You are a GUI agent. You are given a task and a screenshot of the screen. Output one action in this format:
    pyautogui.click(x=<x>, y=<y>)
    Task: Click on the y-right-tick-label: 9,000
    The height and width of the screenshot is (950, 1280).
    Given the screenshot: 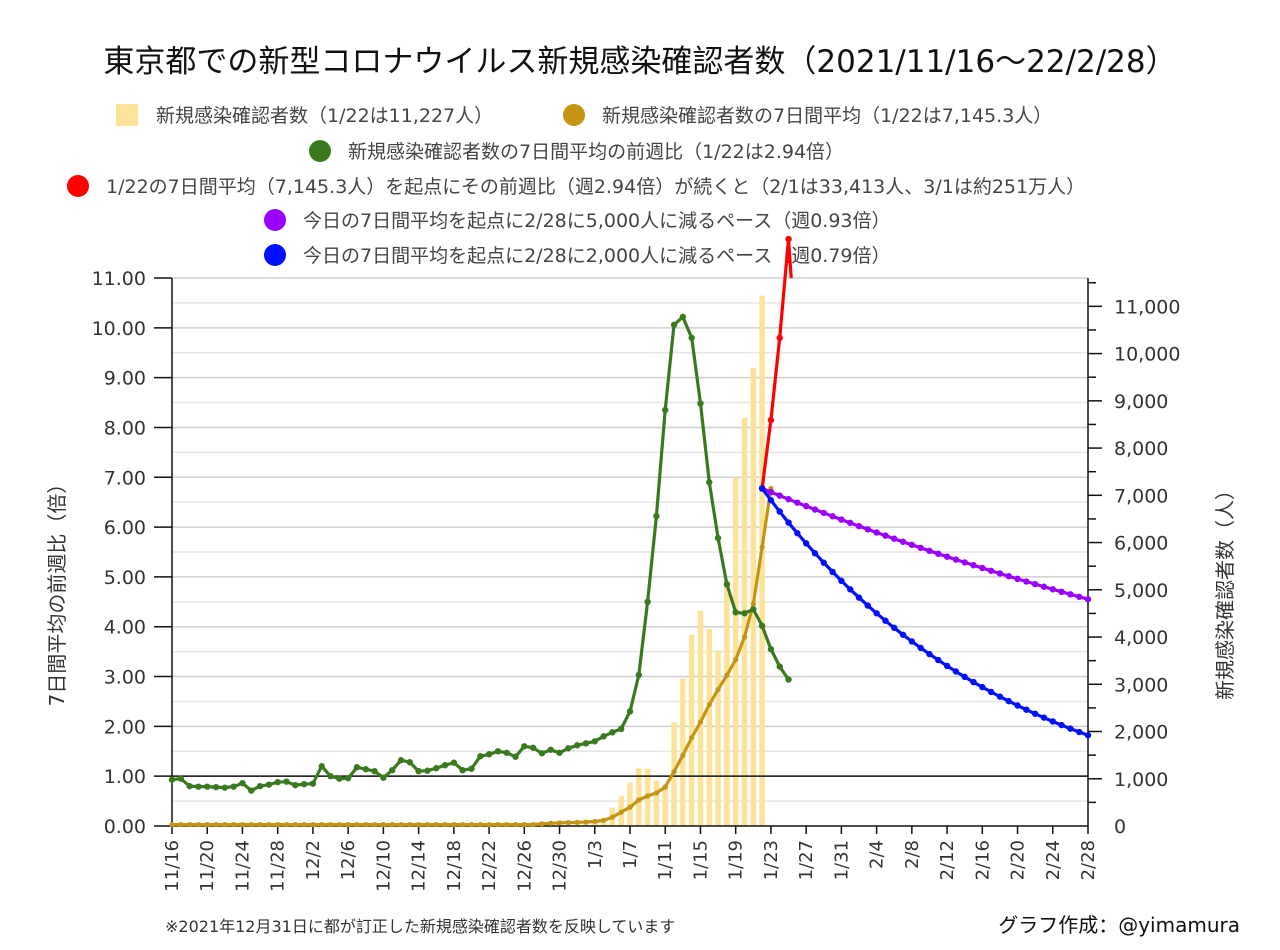 What is the action you would take?
    pyautogui.click(x=1141, y=402)
    